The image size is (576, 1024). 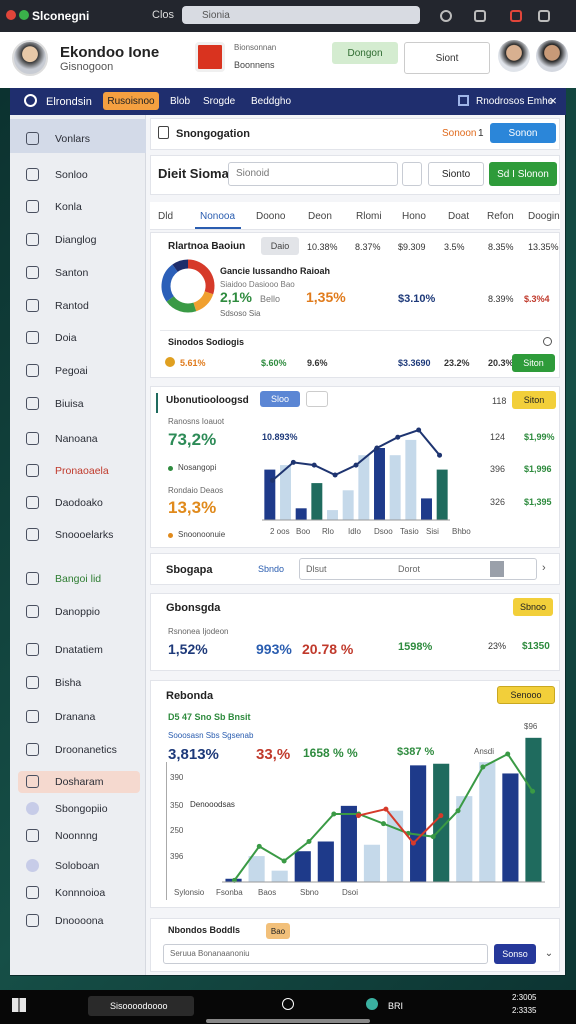 I want to click on card-title: Rlartnoa Baoiun, so click(x=207, y=246).